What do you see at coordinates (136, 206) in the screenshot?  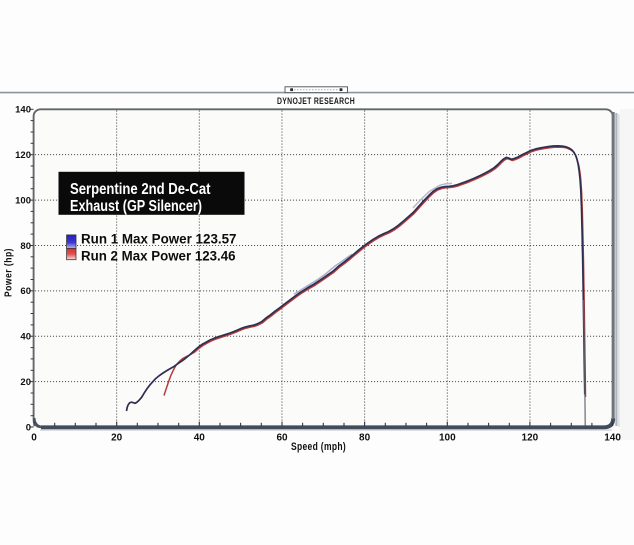 I see `svg-text: Exhaust (GP Silencer)` at bounding box center [136, 206].